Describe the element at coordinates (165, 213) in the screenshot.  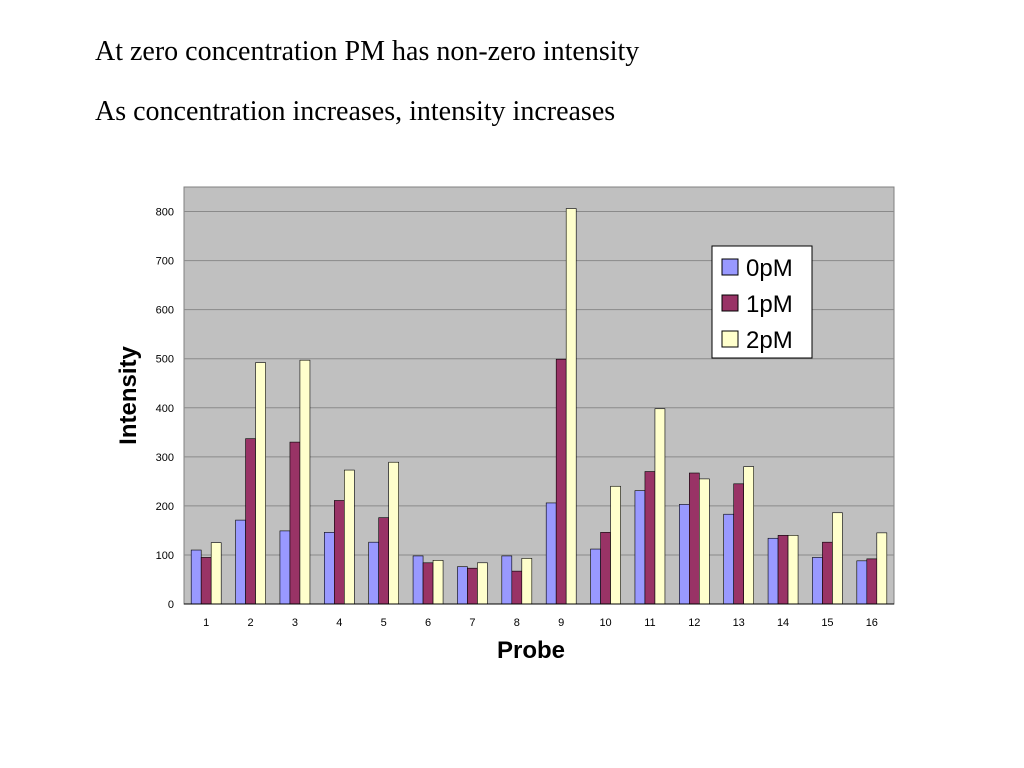
I see `y-tick-label: 800` at that location.